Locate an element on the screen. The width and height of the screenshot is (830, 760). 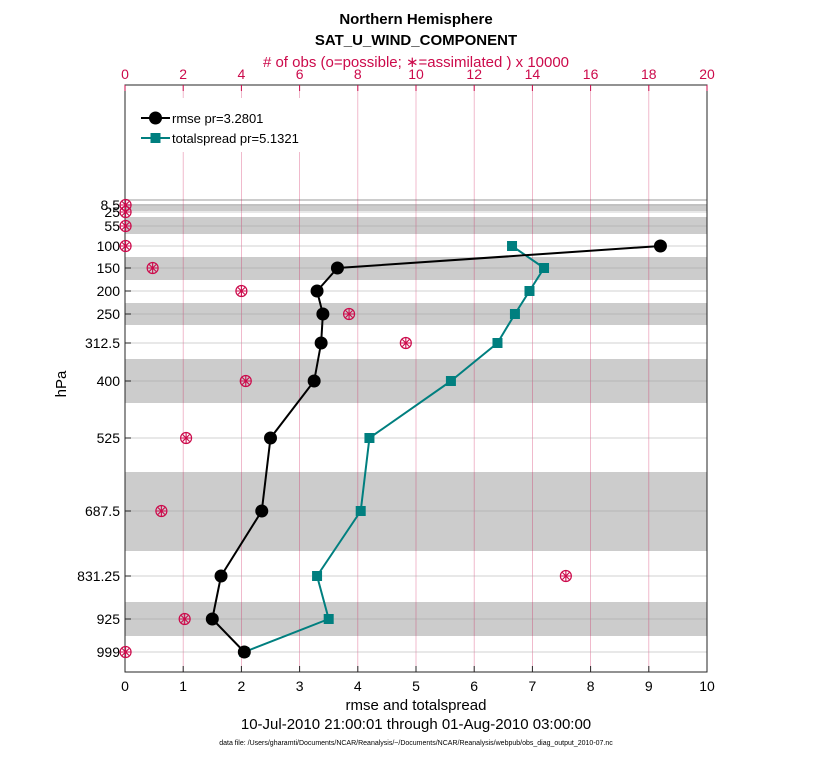
x-tick-label-8: 8 is located at coordinates (591, 686).